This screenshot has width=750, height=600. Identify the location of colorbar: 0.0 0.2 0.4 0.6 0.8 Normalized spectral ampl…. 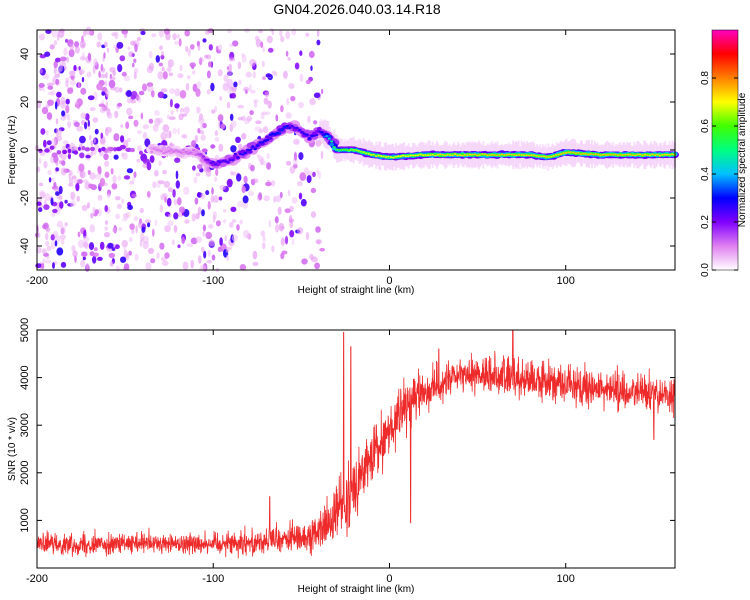
(724, 153).